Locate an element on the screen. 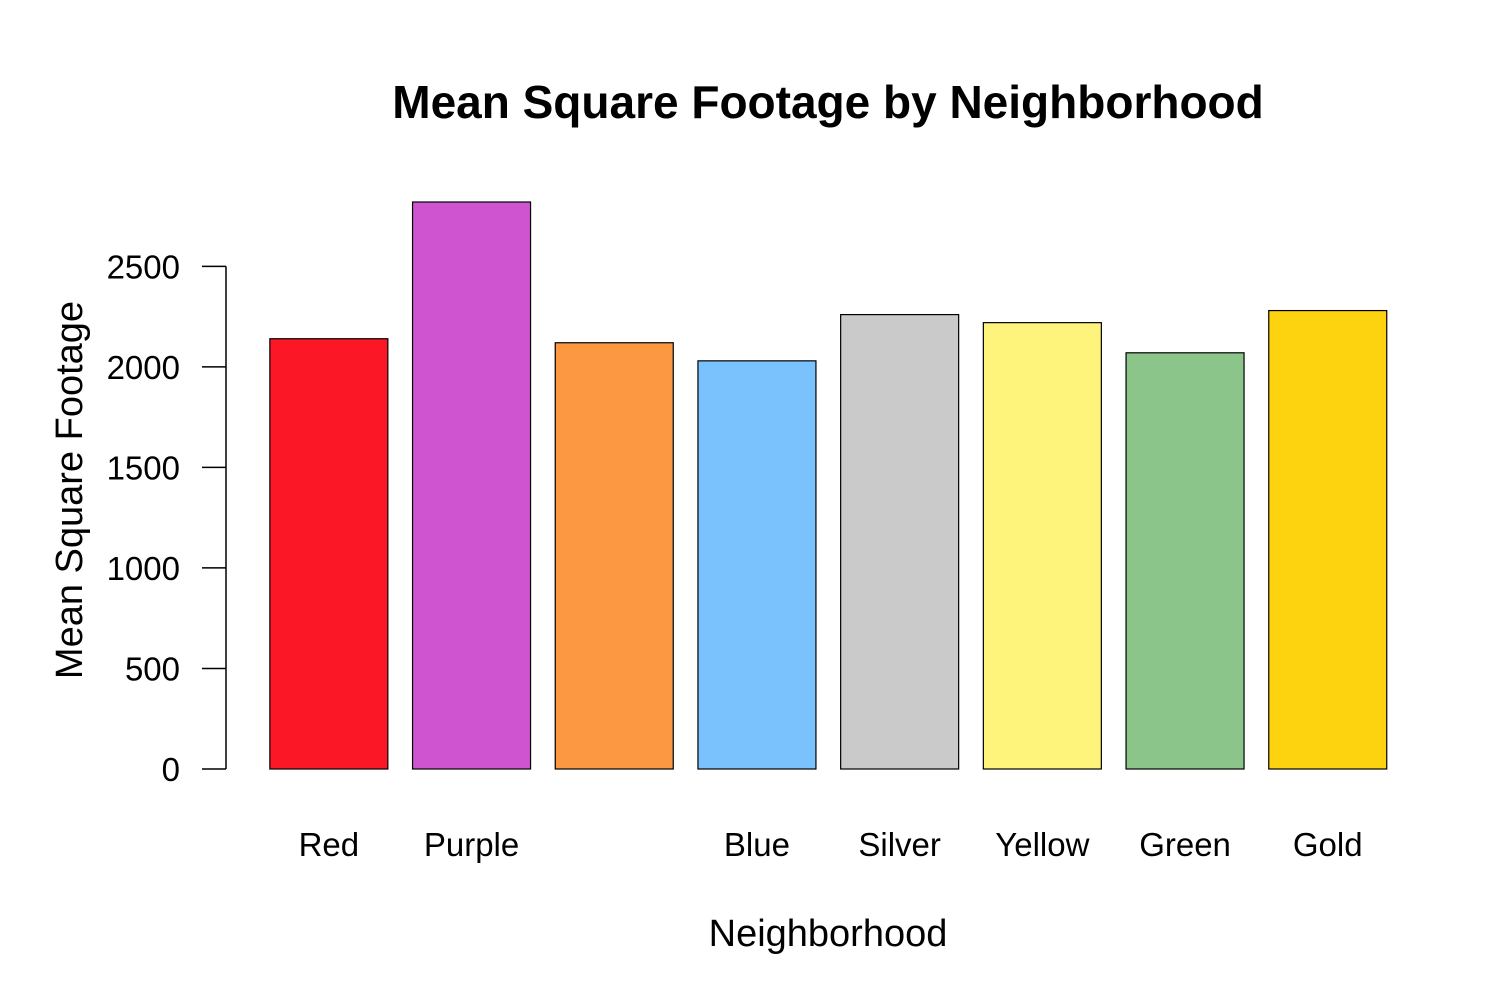 The height and width of the screenshot is (1000, 1500). x-axis-label: Neighborhood is located at coordinates (828, 934).